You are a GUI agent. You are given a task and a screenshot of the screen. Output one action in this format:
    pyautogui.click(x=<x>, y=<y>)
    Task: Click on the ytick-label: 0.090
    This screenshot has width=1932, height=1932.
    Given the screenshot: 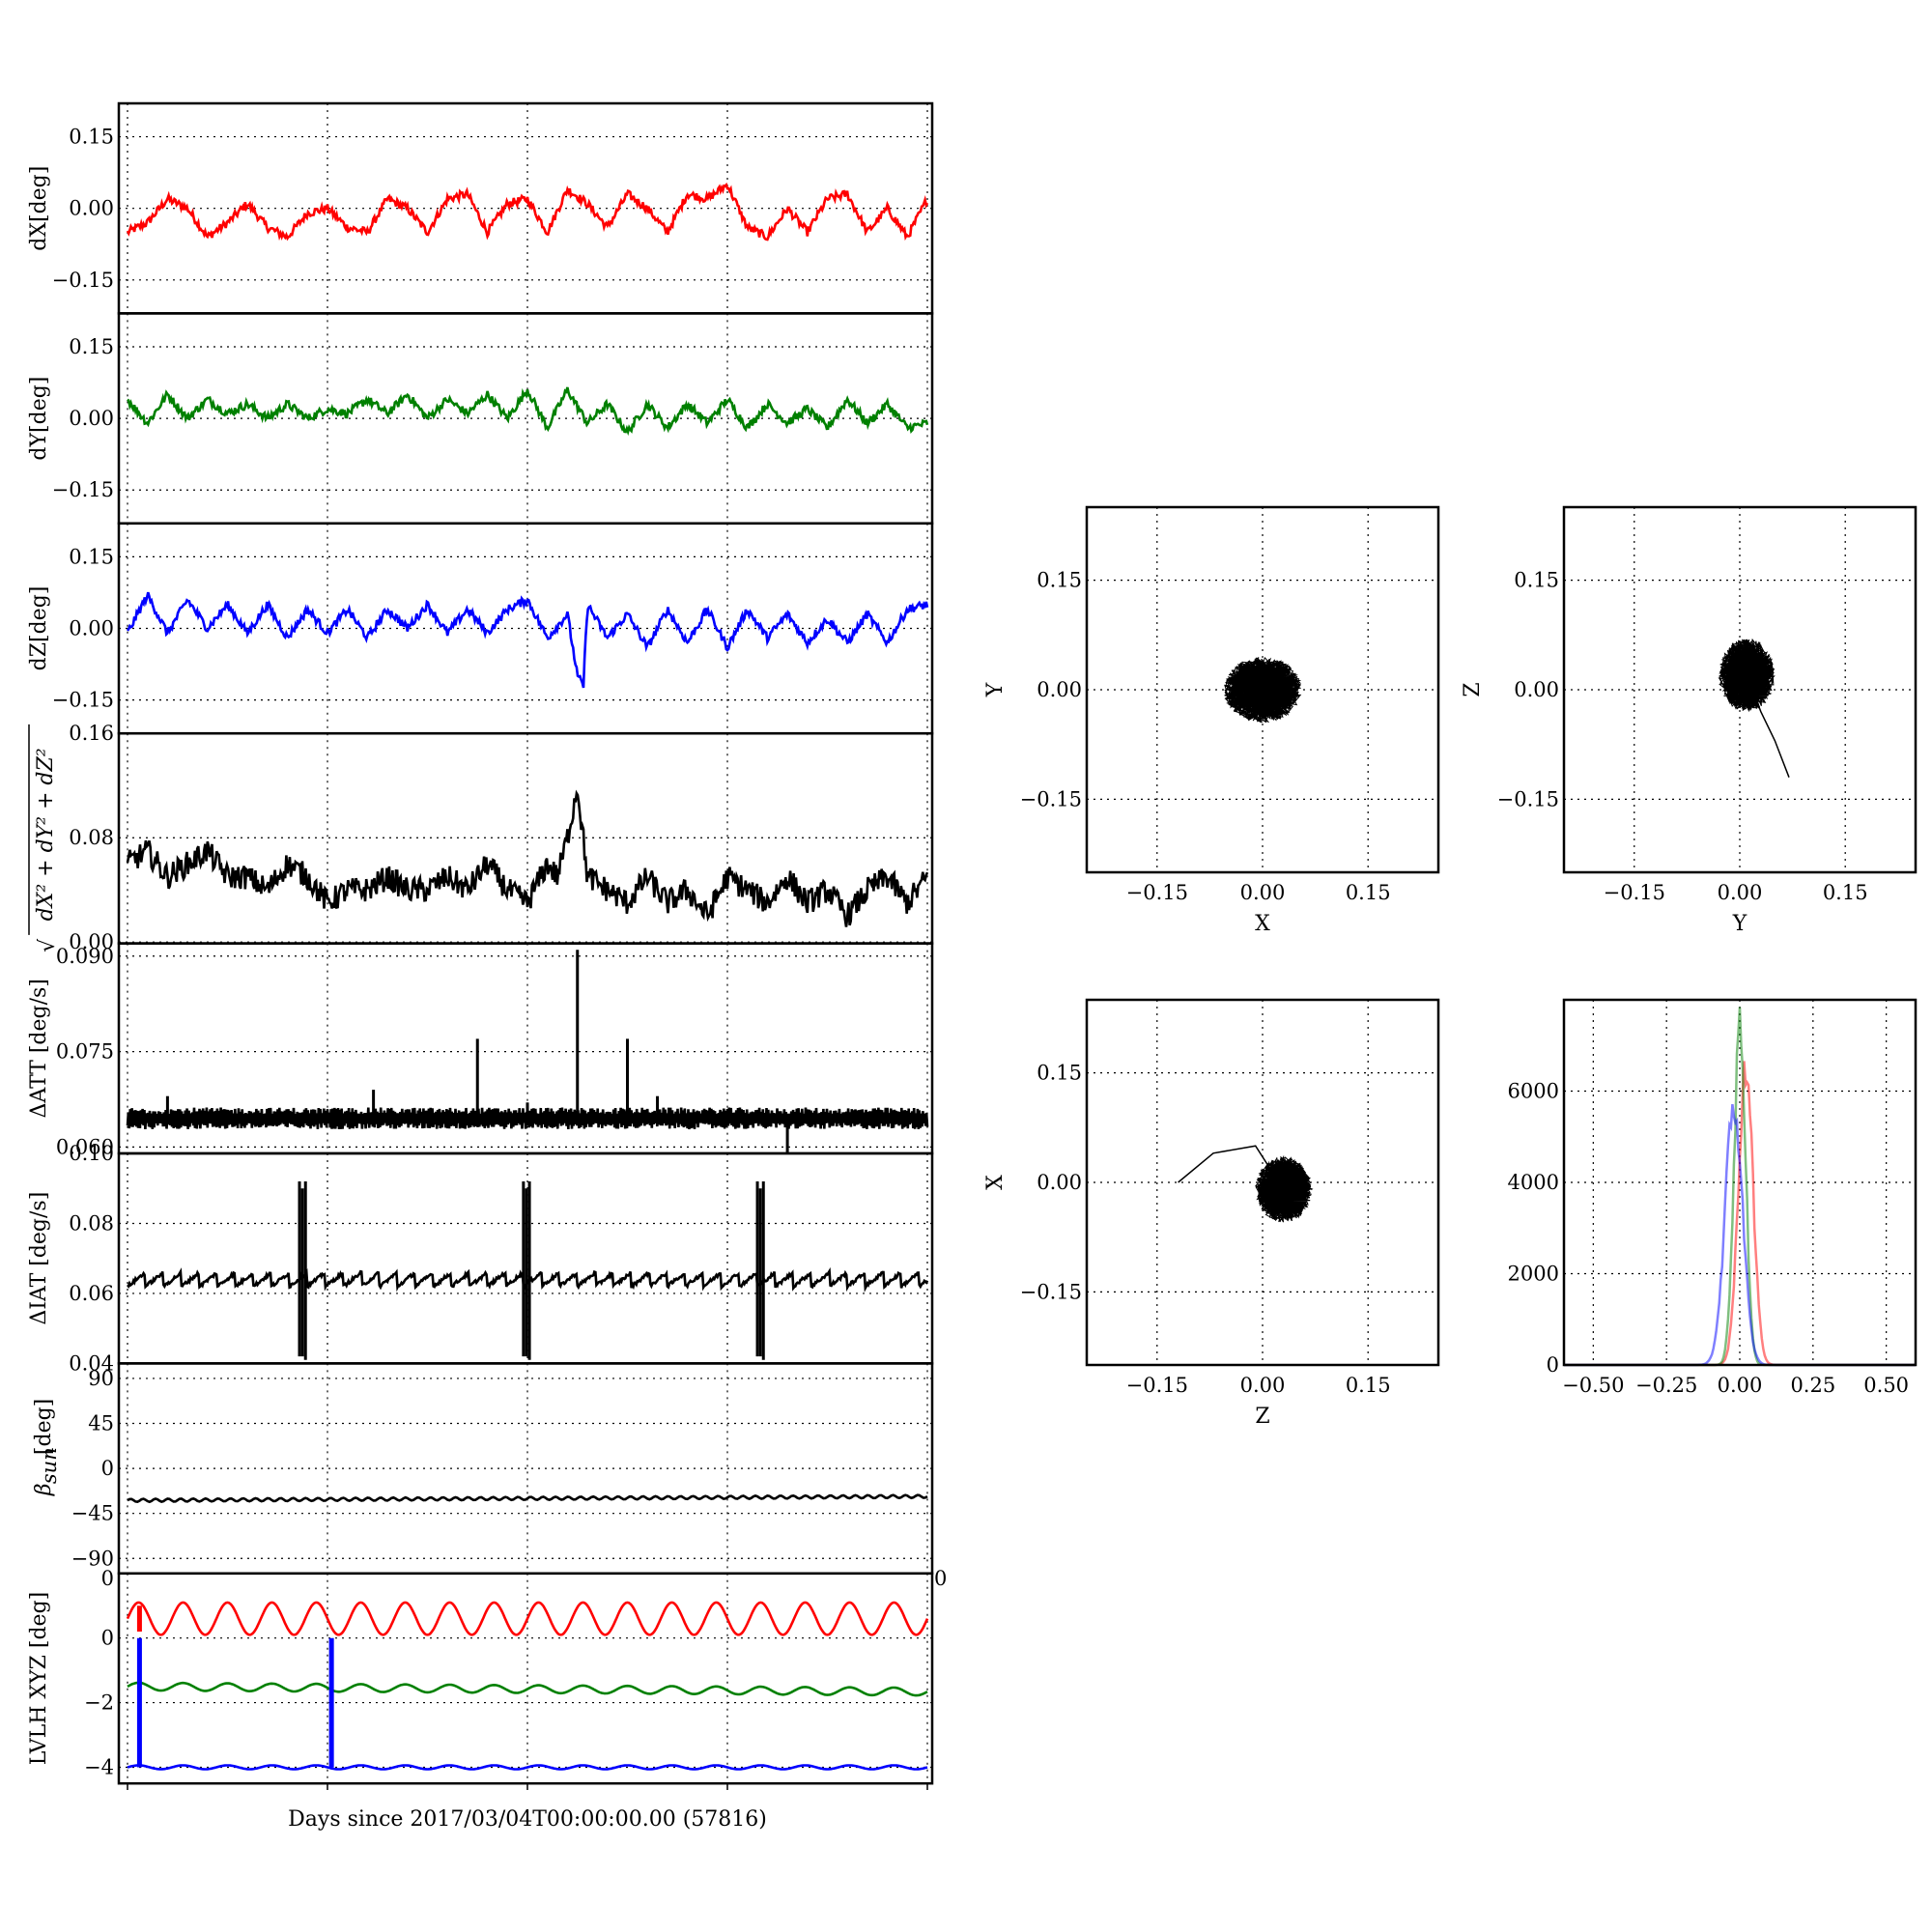 What is the action you would take?
    pyautogui.click(x=85, y=956)
    